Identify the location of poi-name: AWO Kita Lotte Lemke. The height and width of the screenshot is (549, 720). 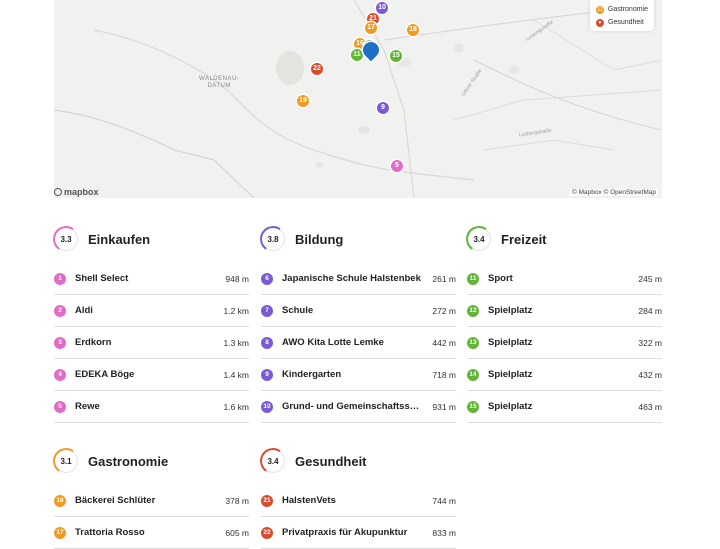
(333, 342).